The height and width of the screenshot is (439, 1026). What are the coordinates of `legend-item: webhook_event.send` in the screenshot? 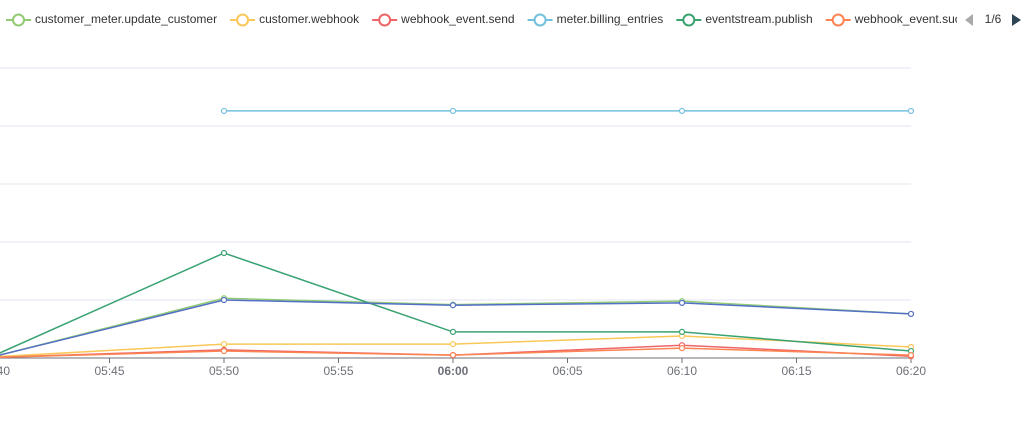 It's located at (443, 19).